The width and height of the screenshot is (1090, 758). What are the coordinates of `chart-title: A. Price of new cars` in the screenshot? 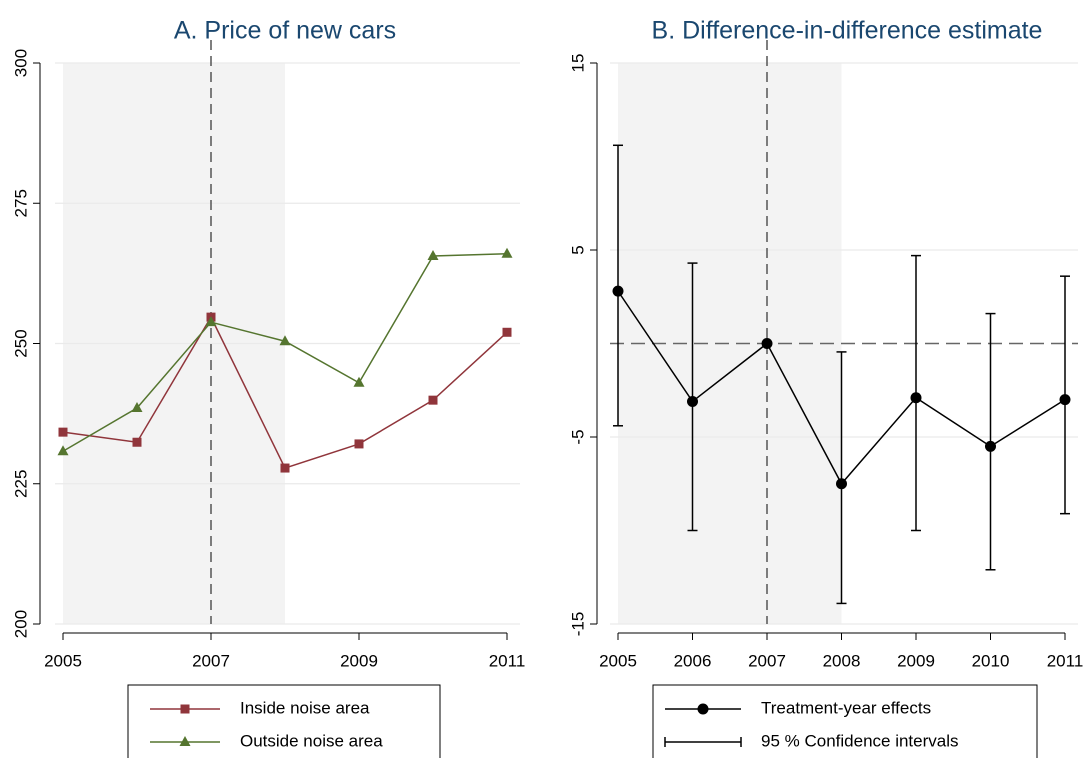 It's located at (285, 31).